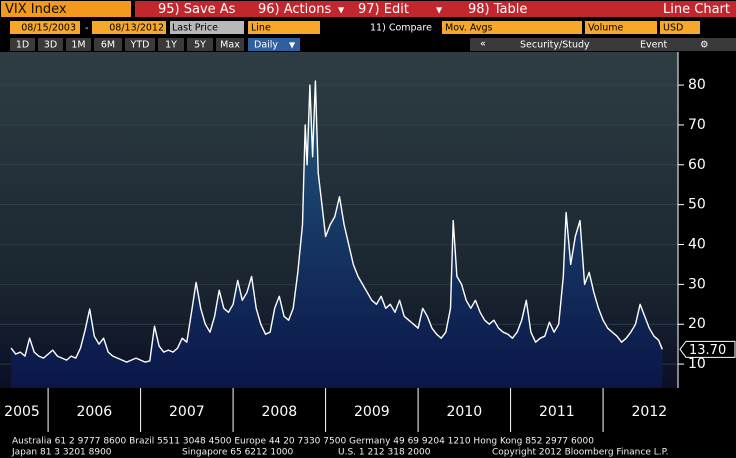 The image size is (736, 458). I want to click on period-label: 5Y, so click(200, 45).